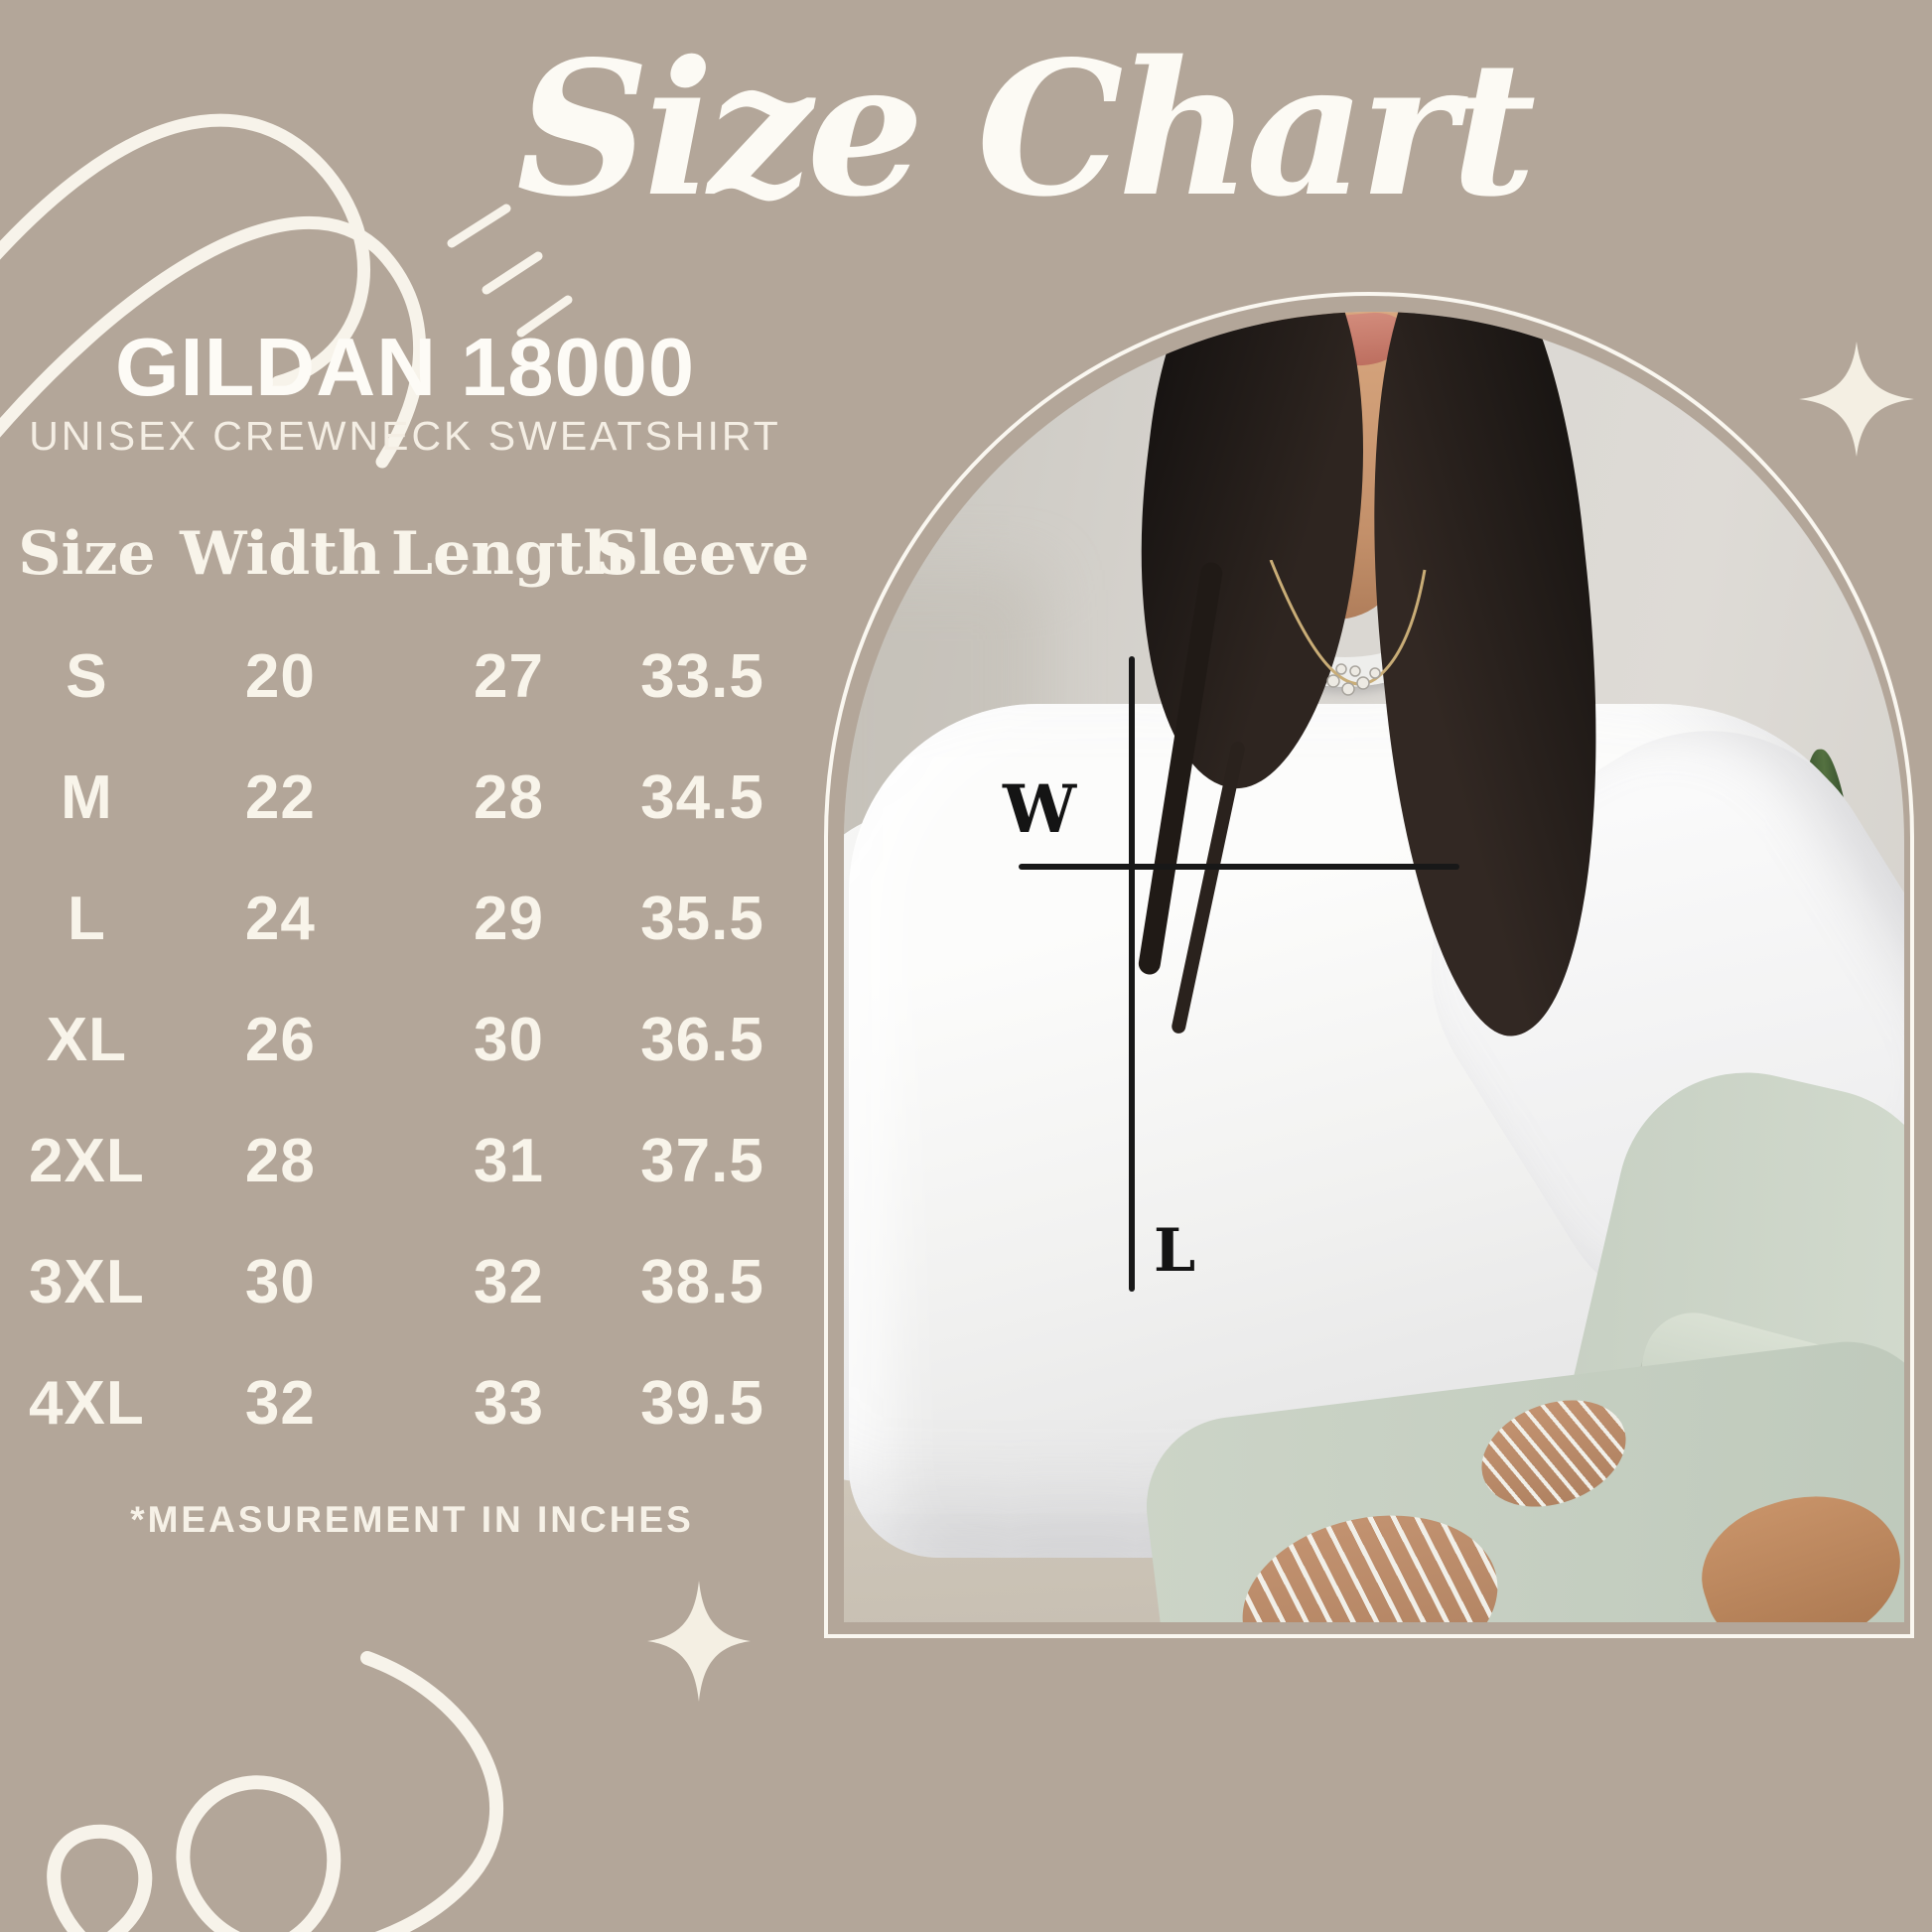  Describe the element at coordinates (280, 918) in the screenshot. I see `table-cell: 24` at that location.